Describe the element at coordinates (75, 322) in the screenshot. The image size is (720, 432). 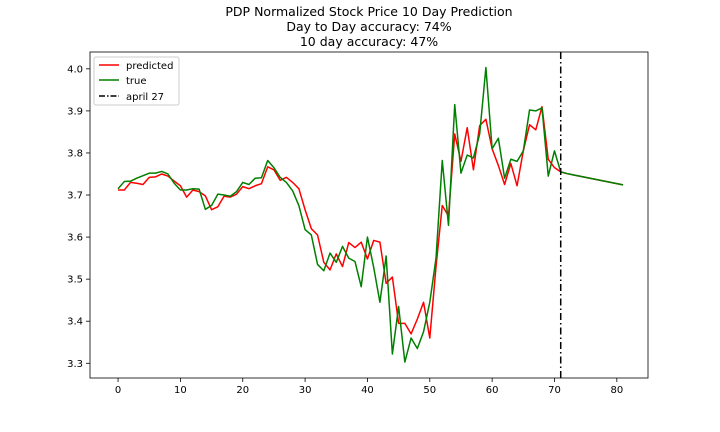
I see `y-tick-label: 3.4` at that location.